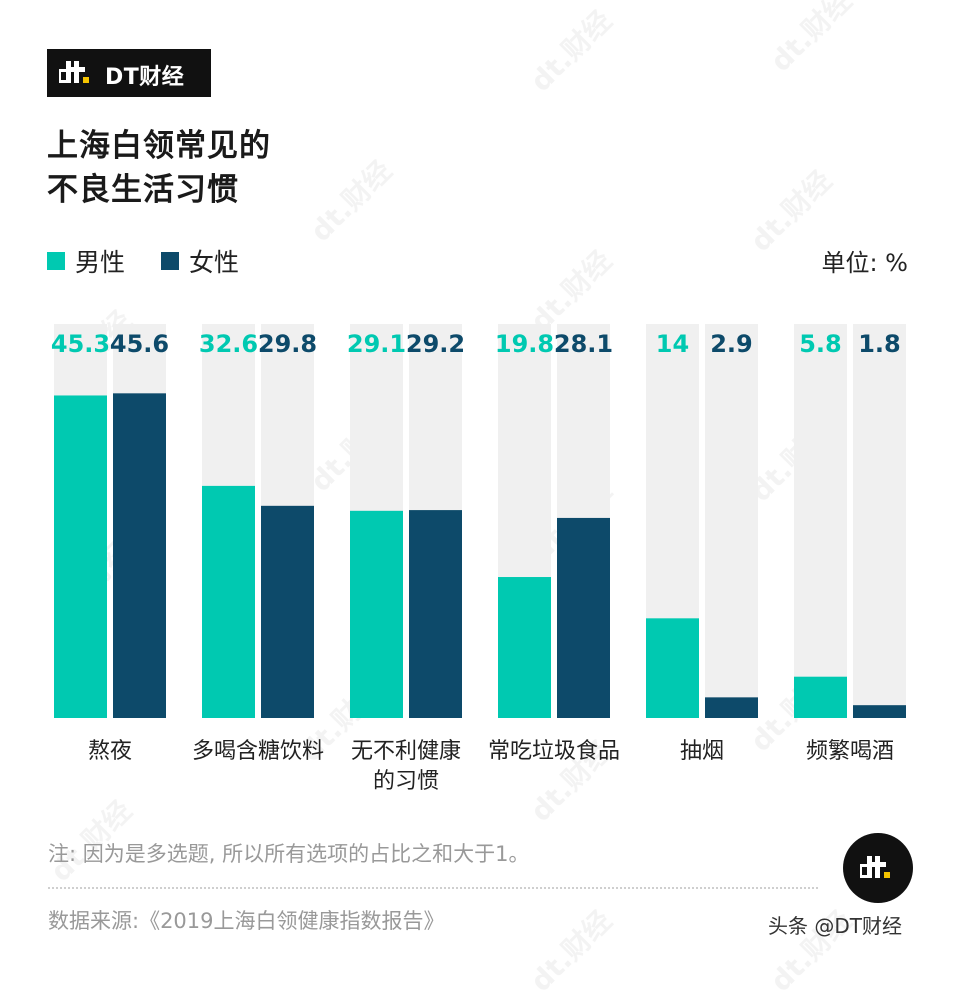  Describe the element at coordinates (143, 190) in the screenshot. I see `title-line-2: 不良生活习惯` at that location.